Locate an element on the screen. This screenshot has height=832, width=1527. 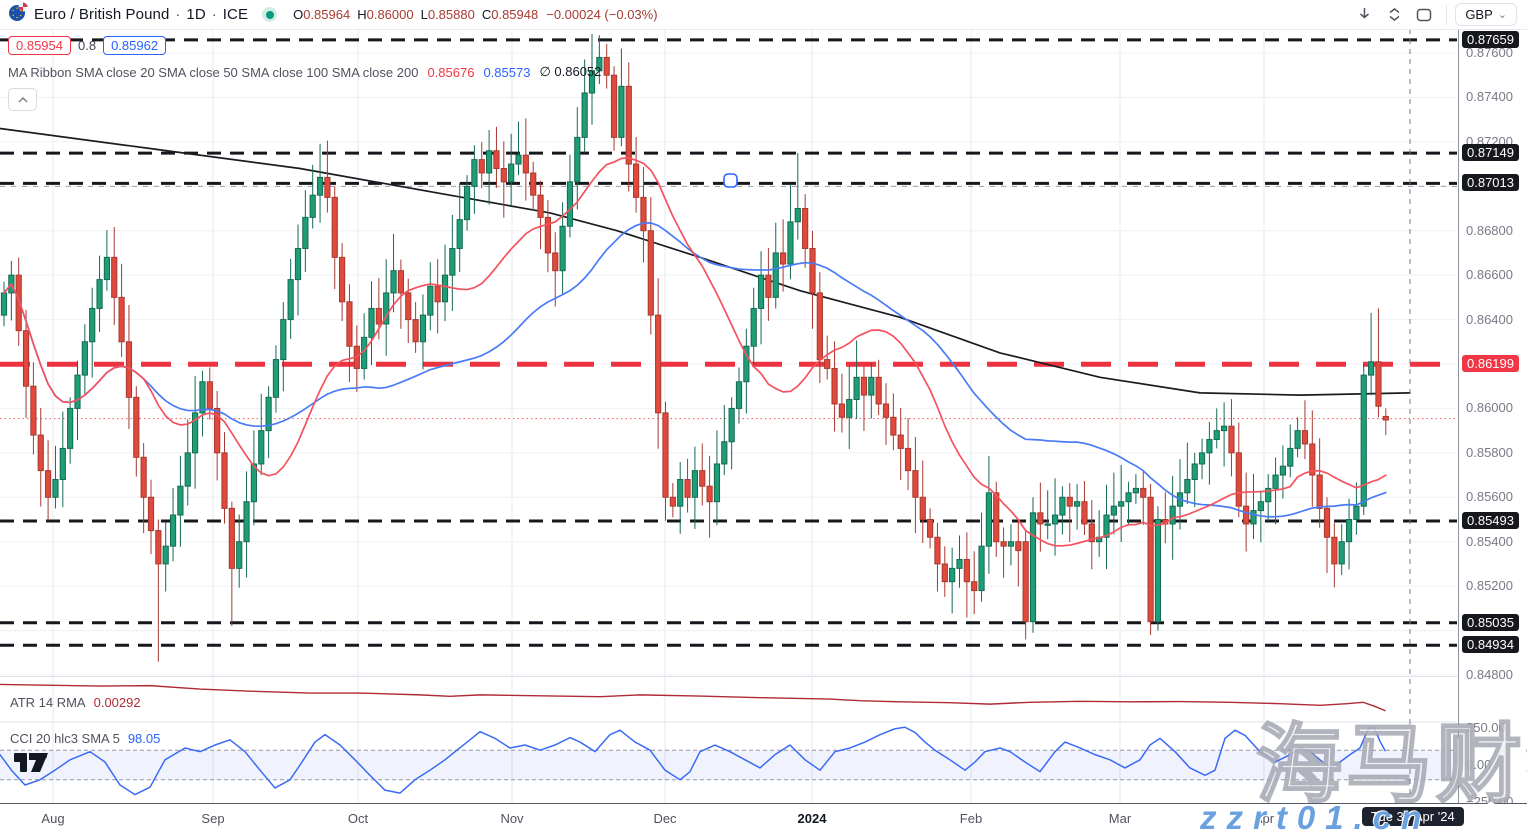
atr-legend: ATR 14 RMA 0.00292 is located at coordinates (75, 702).